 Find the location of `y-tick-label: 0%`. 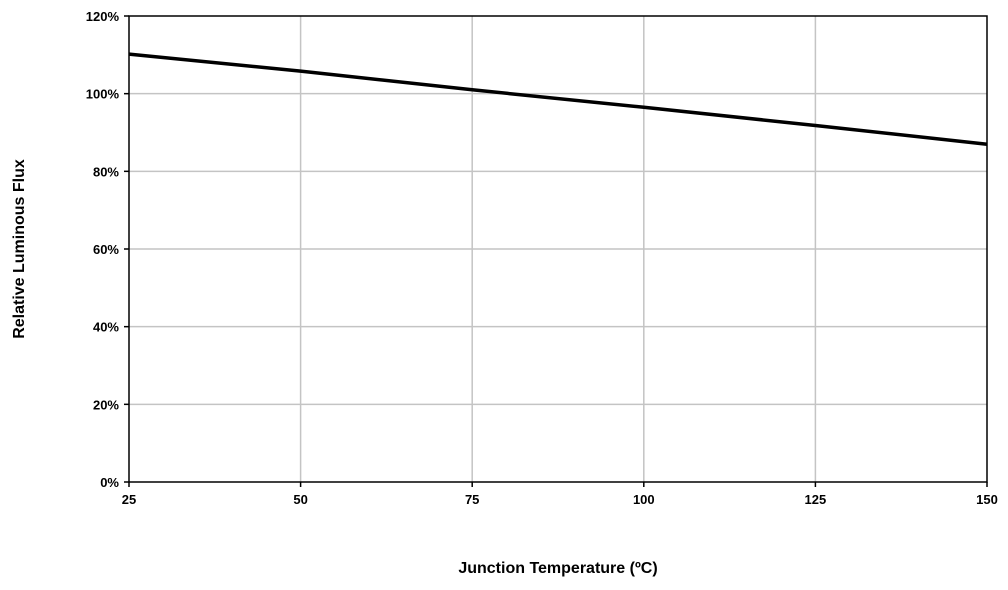

y-tick-label: 0% is located at coordinates (109, 482).